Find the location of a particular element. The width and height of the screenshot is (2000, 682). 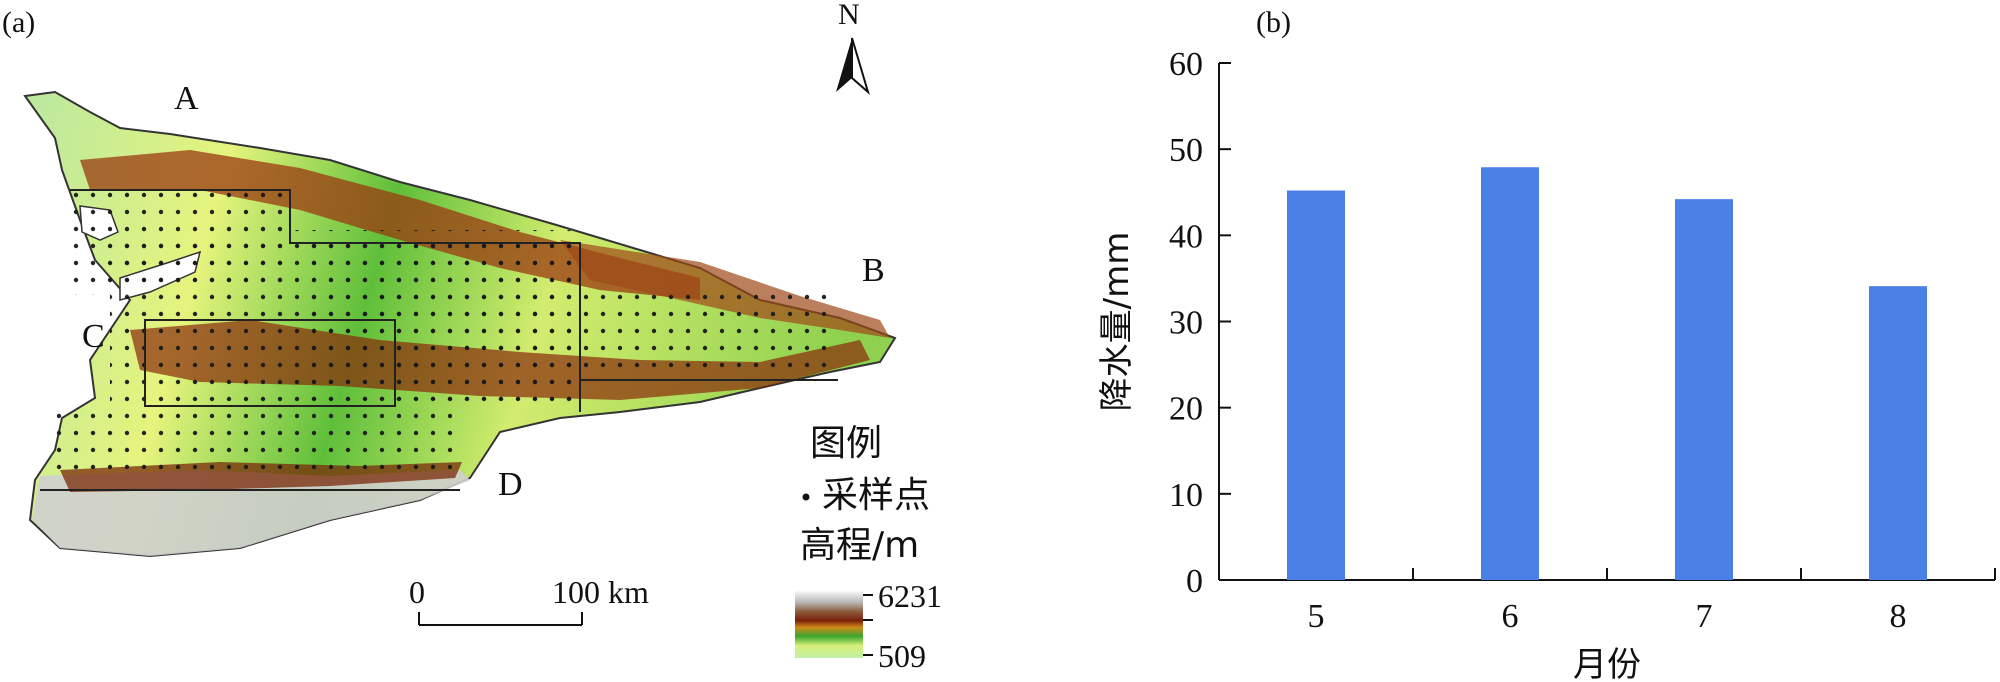

y-axis-title: 降水量/mm is located at coordinates (1117, 322).